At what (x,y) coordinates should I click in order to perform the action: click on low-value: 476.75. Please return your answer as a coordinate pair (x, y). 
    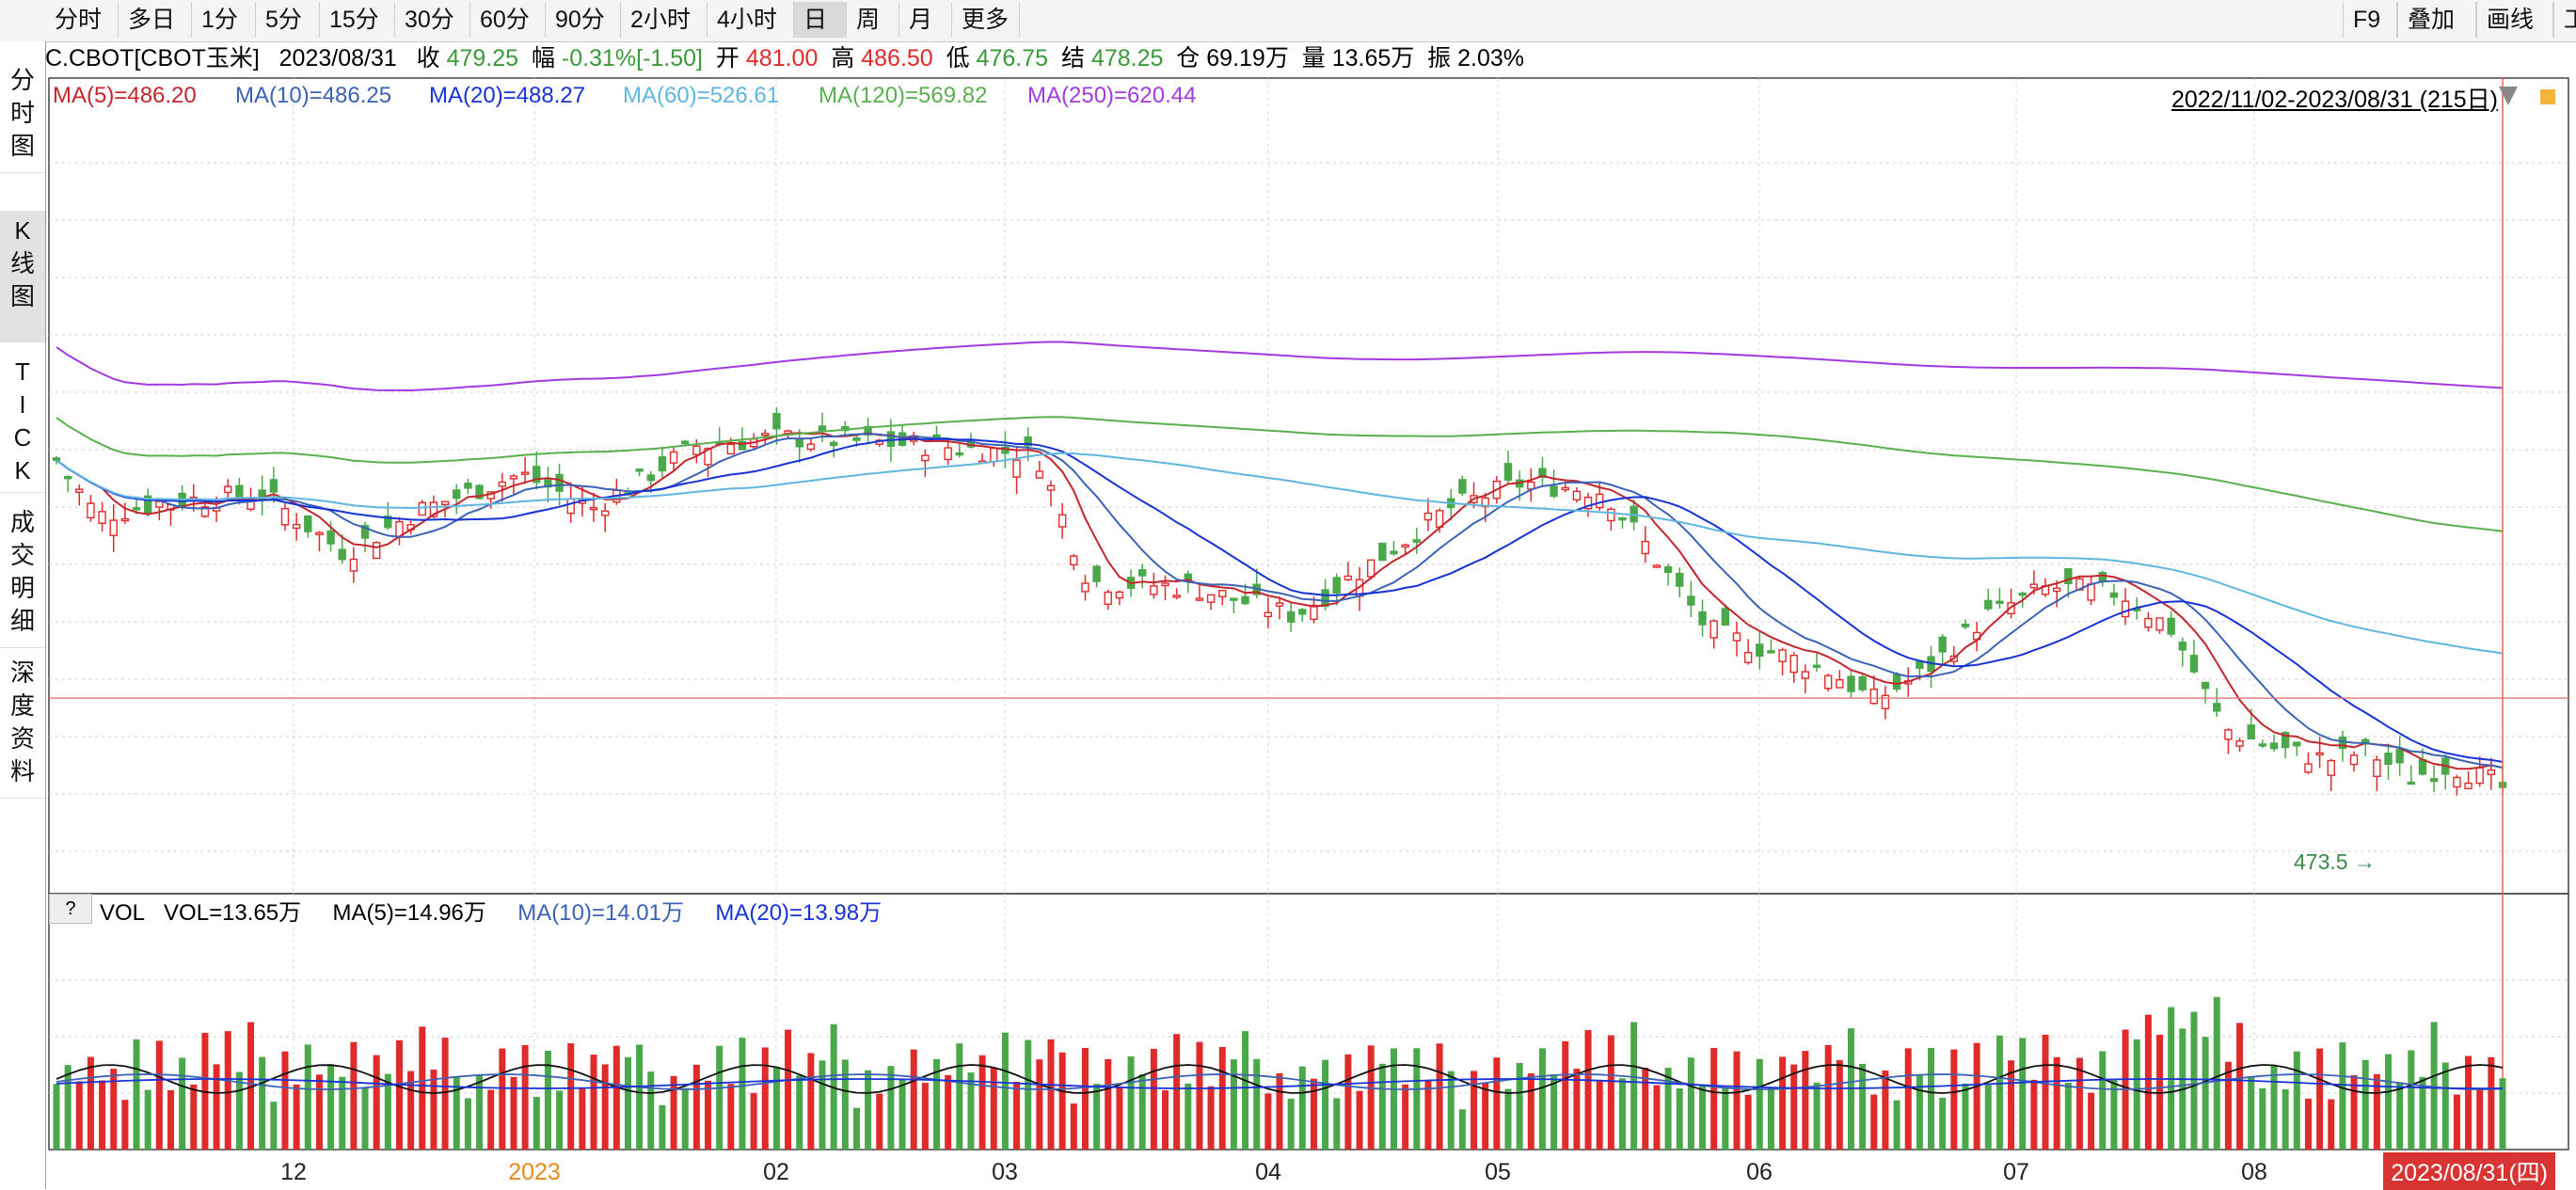
    Looking at the image, I should click on (1013, 58).